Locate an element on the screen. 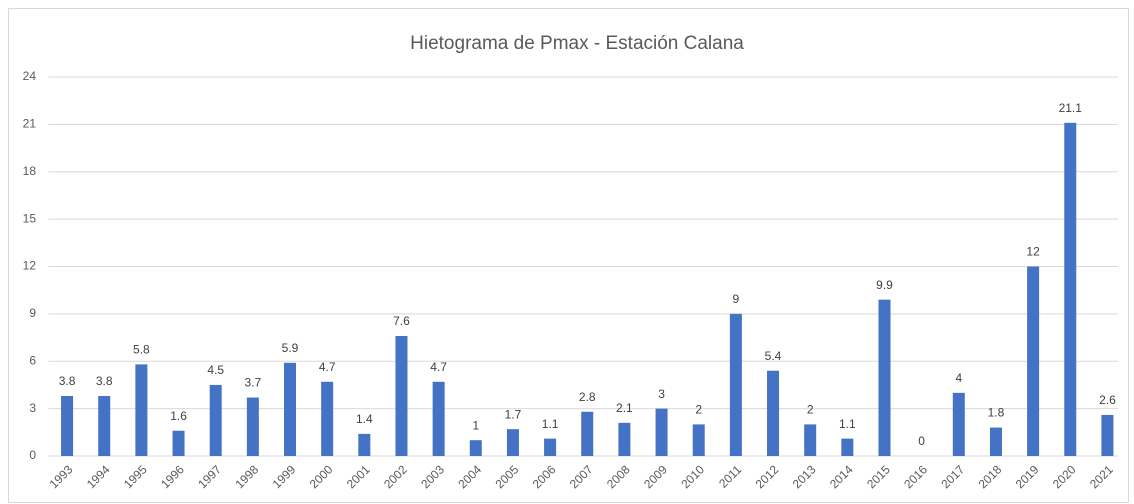  data-label: 2.1 is located at coordinates (624, 408).